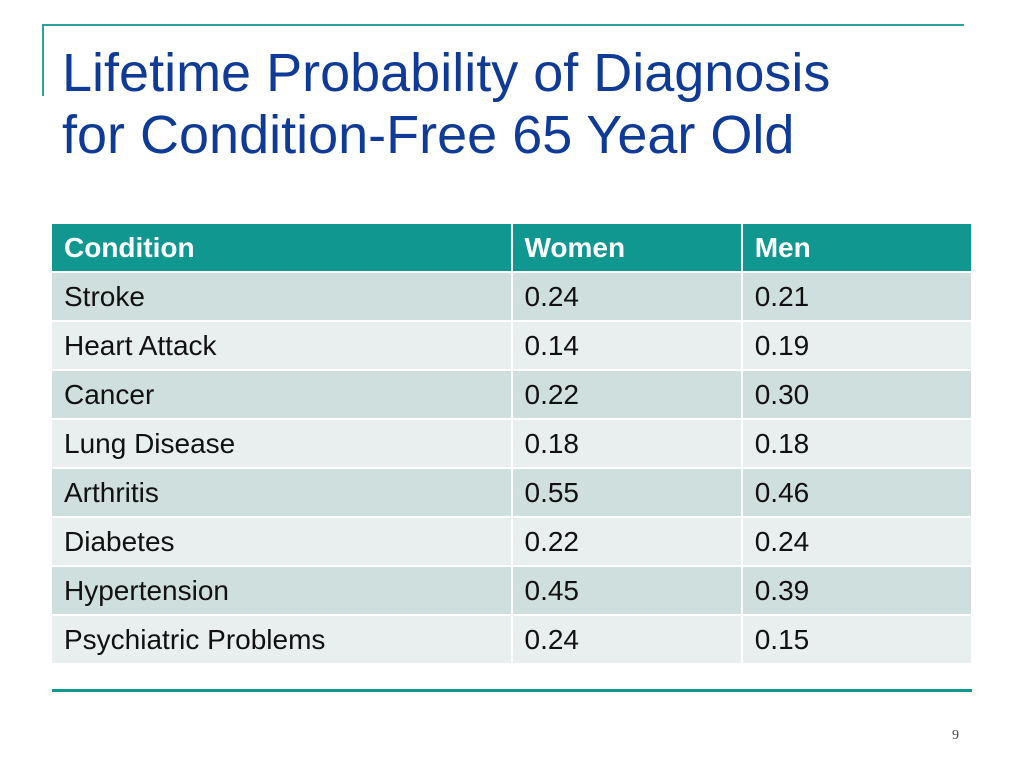 The image size is (1024, 768). Describe the element at coordinates (281, 247) in the screenshot. I see `header-condition: Condition` at that location.